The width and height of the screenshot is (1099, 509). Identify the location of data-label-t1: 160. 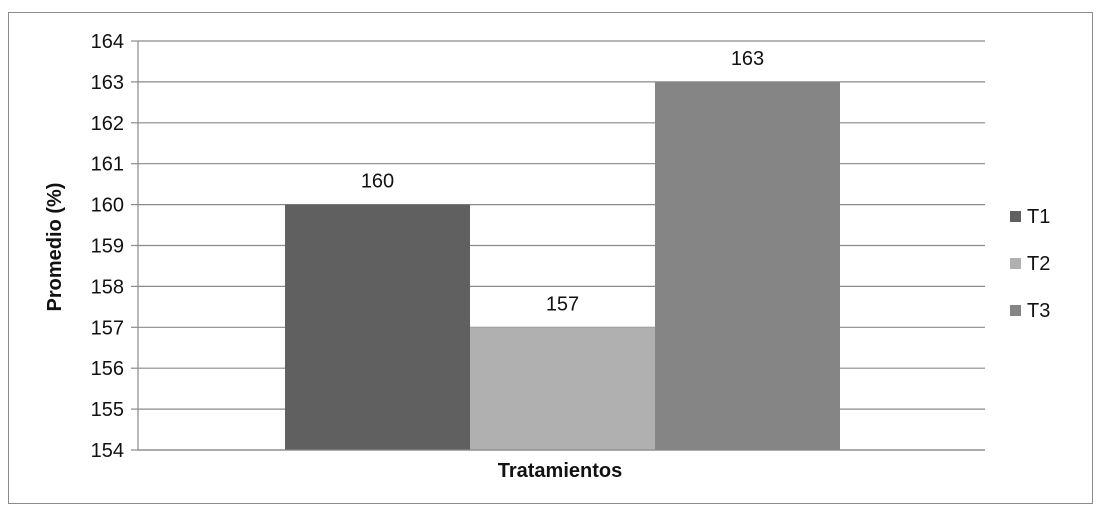
(377, 182).